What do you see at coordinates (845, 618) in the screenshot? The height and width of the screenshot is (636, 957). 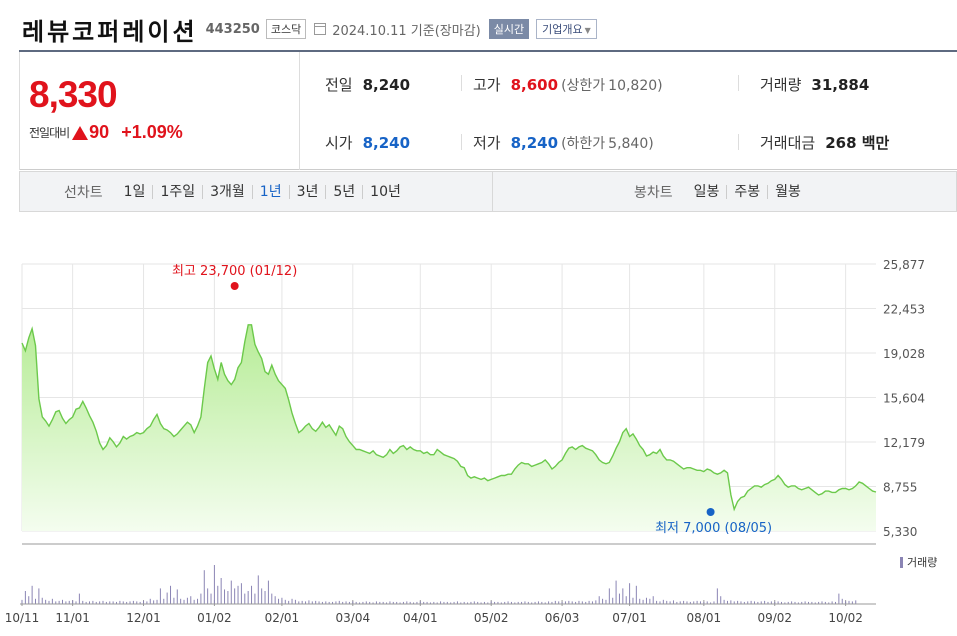 I see `x-tick-label: 10/02` at bounding box center [845, 618].